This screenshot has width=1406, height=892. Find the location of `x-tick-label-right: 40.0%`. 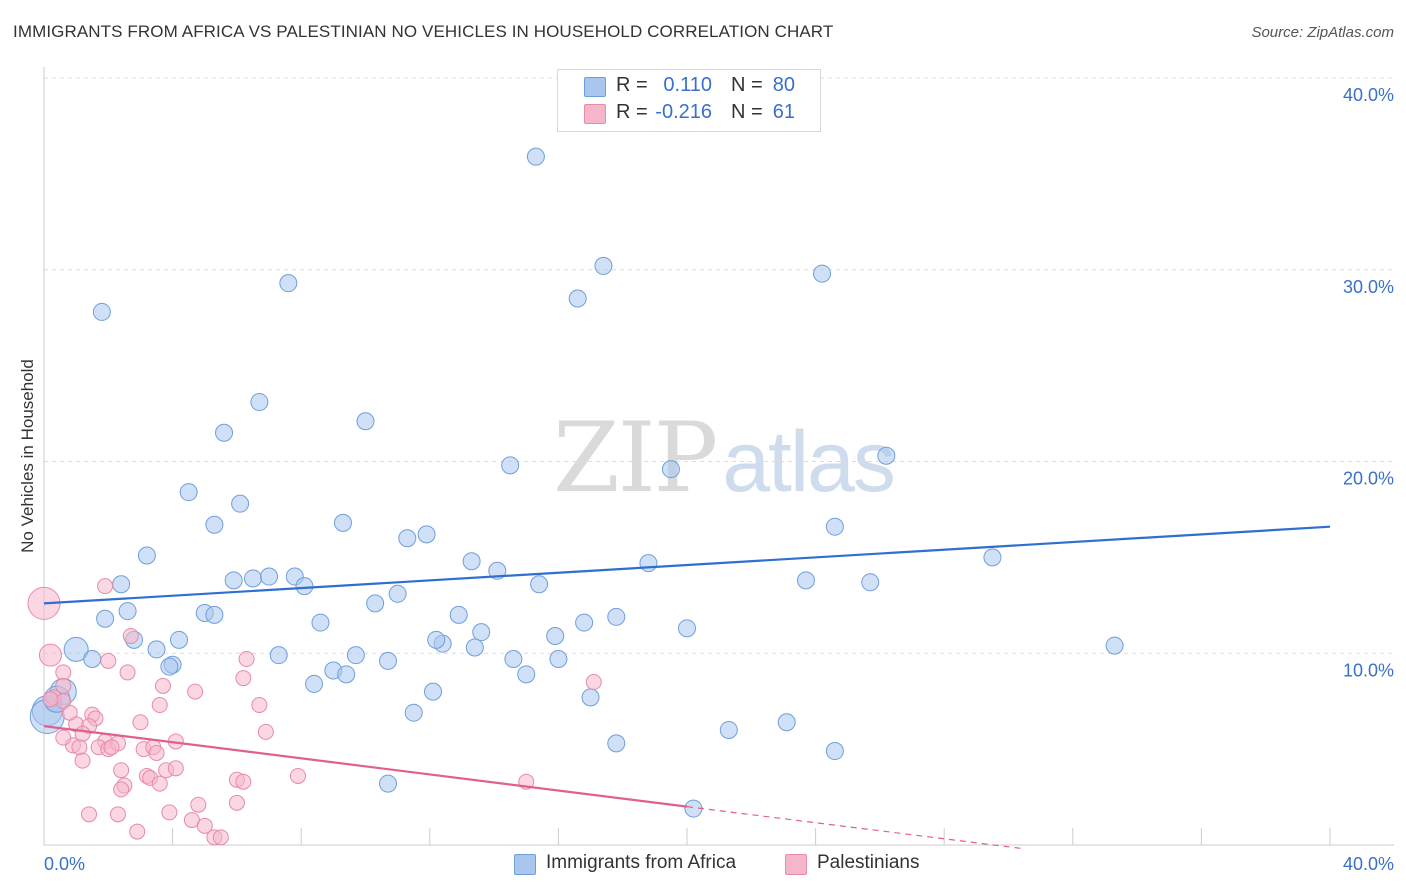

x-tick-label-right: 40.0% is located at coordinates (1368, 864).